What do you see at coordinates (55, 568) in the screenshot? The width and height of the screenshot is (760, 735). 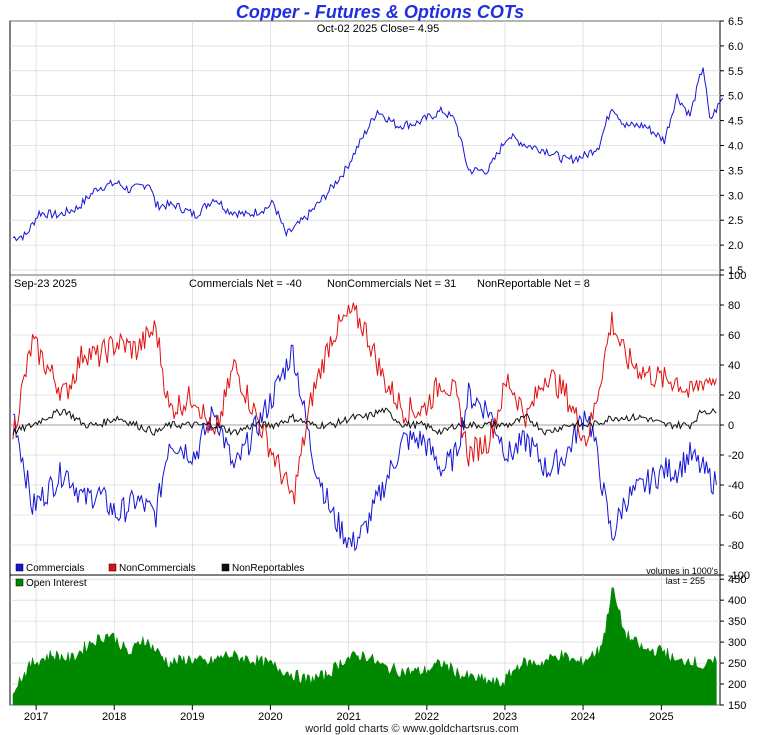 I see `legend-label-commercials: Commercials` at bounding box center [55, 568].